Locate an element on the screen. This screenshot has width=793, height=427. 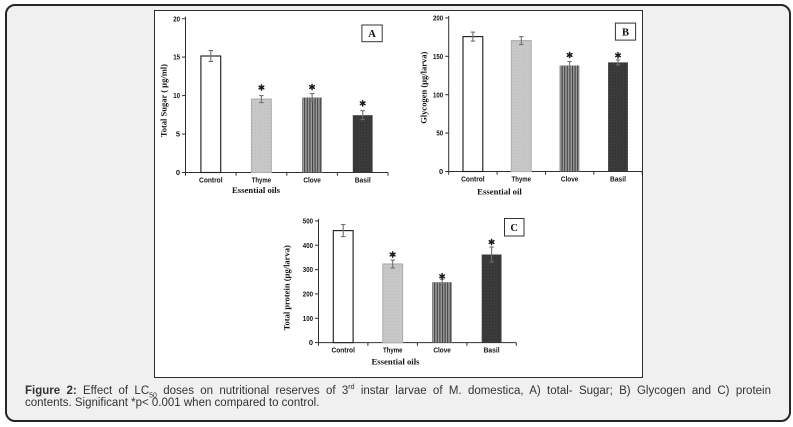
svg-text: 500 is located at coordinates (308, 221).